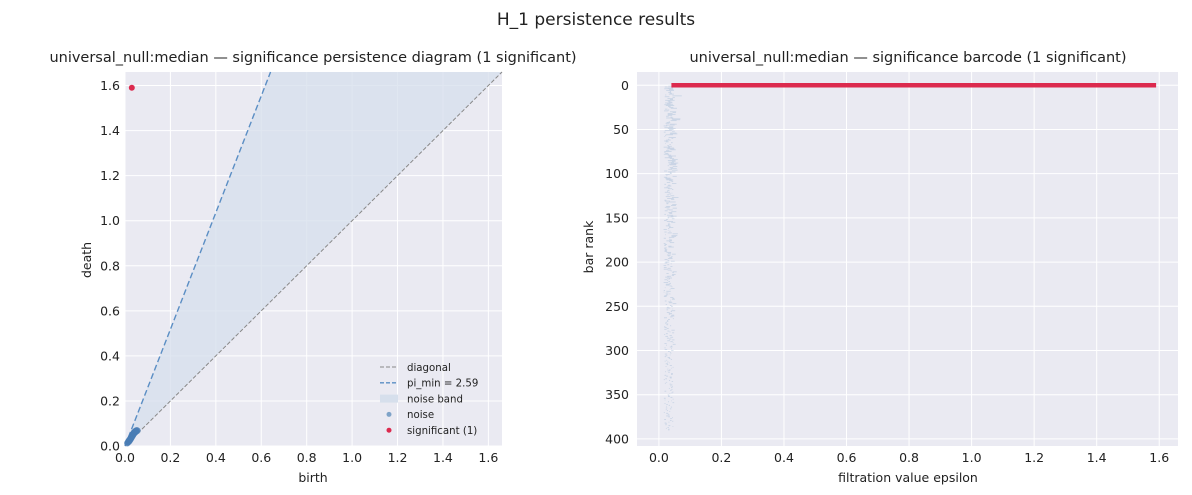  What do you see at coordinates (110, 265) in the screenshot?
I see `y-tick-label: 0.8` at bounding box center [110, 265].